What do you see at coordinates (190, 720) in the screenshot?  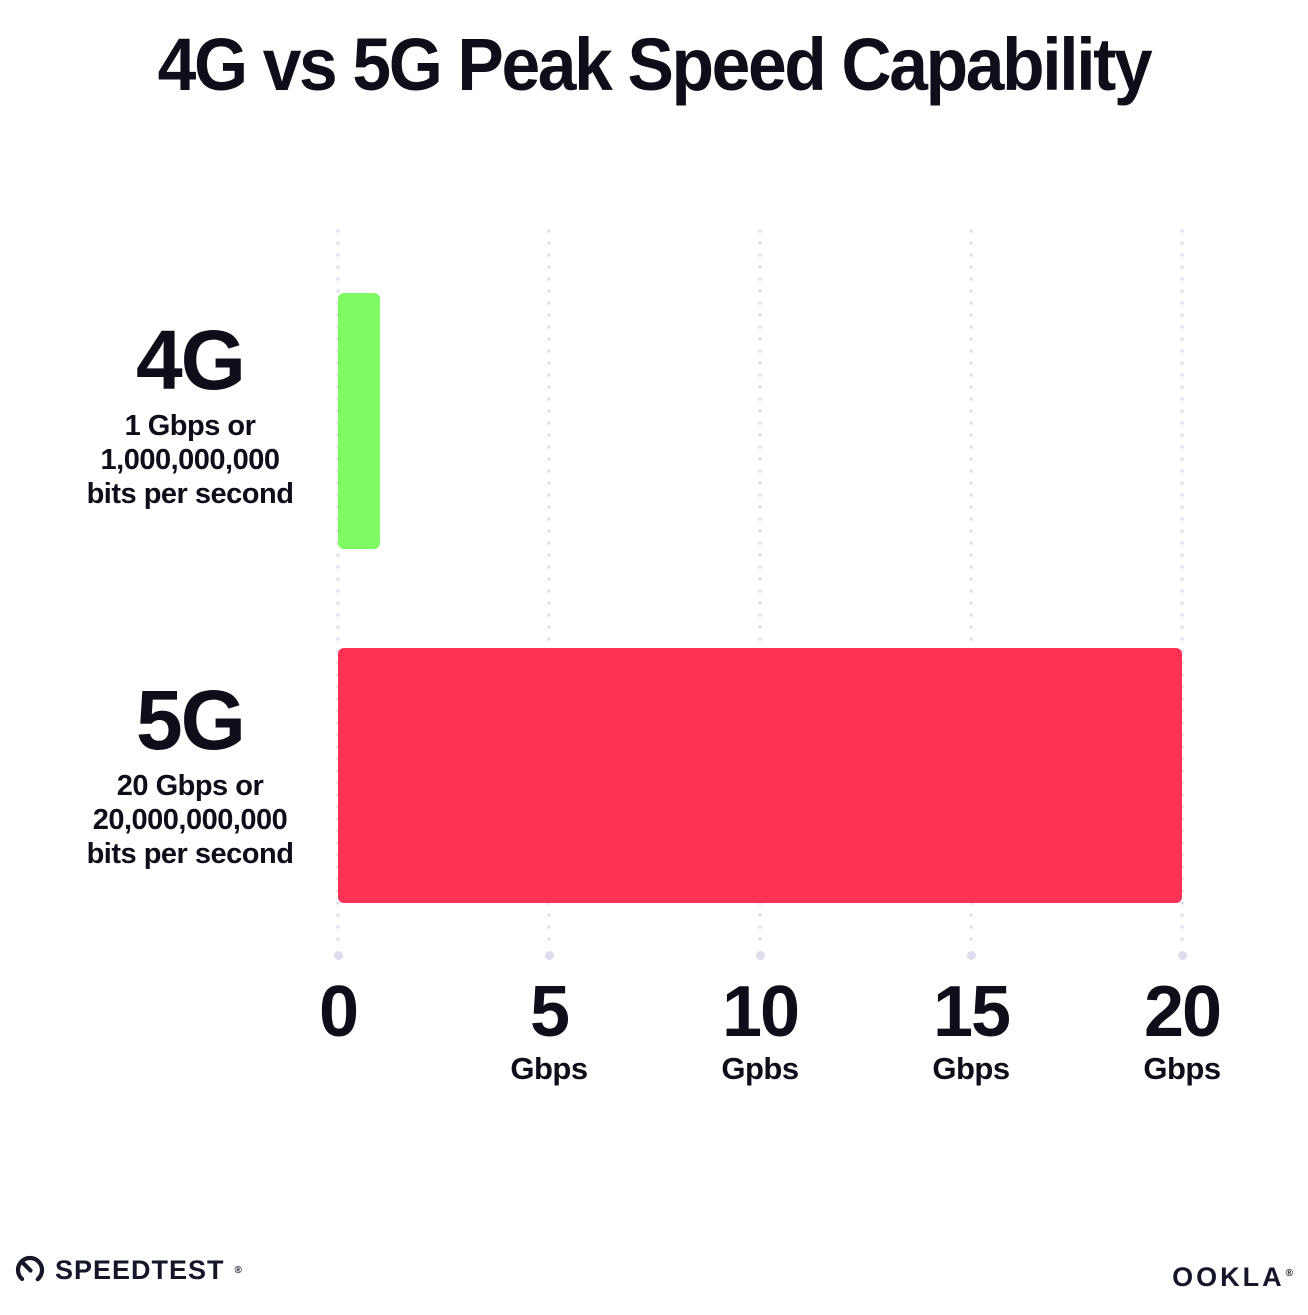 I see `row-name-5g: 5G` at bounding box center [190, 720].